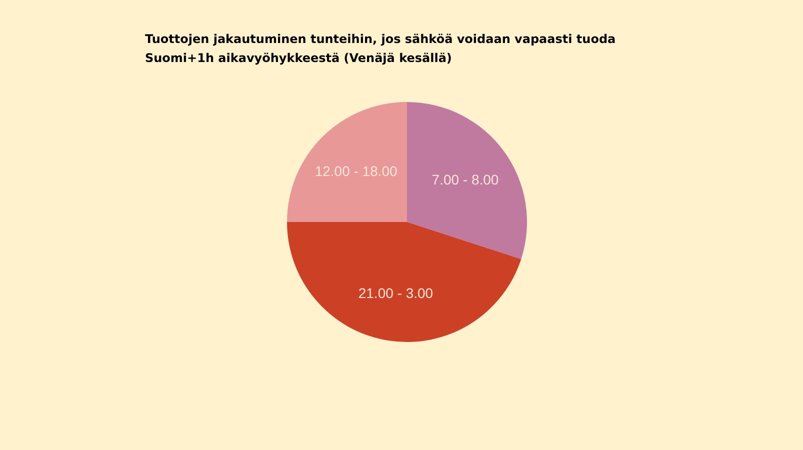  What do you see at coordinates (356, 171) in the screenshot?
I see `slice-label: 12.00 - 18.00` at bounding box center [356, 171].